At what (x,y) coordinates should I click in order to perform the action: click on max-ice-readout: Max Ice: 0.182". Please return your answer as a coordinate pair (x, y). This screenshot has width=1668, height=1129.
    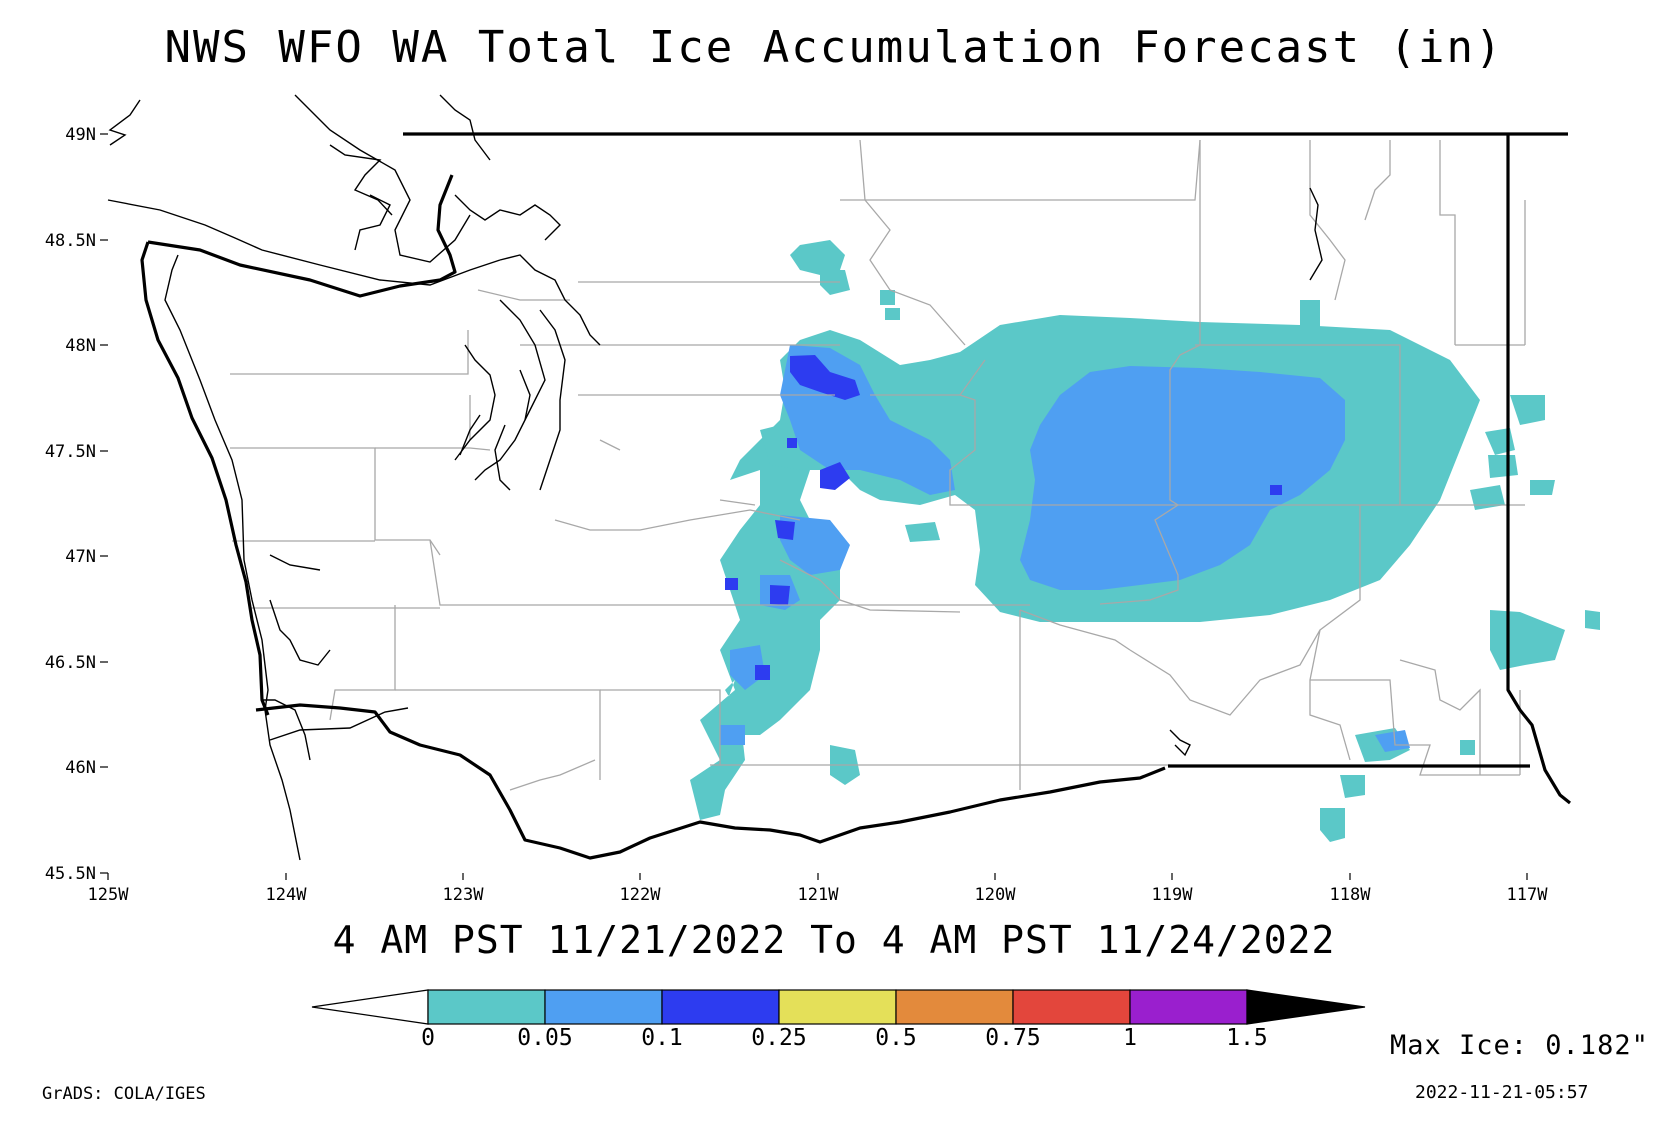
    Looking at the image, I should click on (1519, 1045).